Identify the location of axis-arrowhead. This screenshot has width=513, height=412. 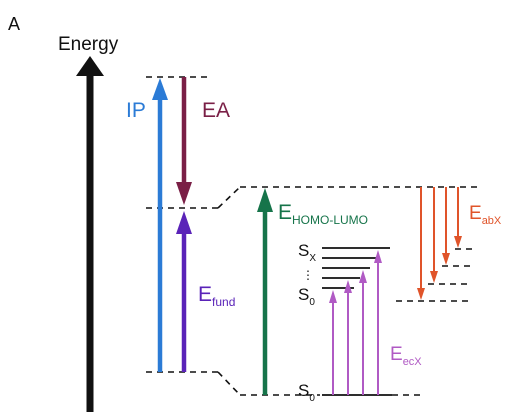
(90, 66).